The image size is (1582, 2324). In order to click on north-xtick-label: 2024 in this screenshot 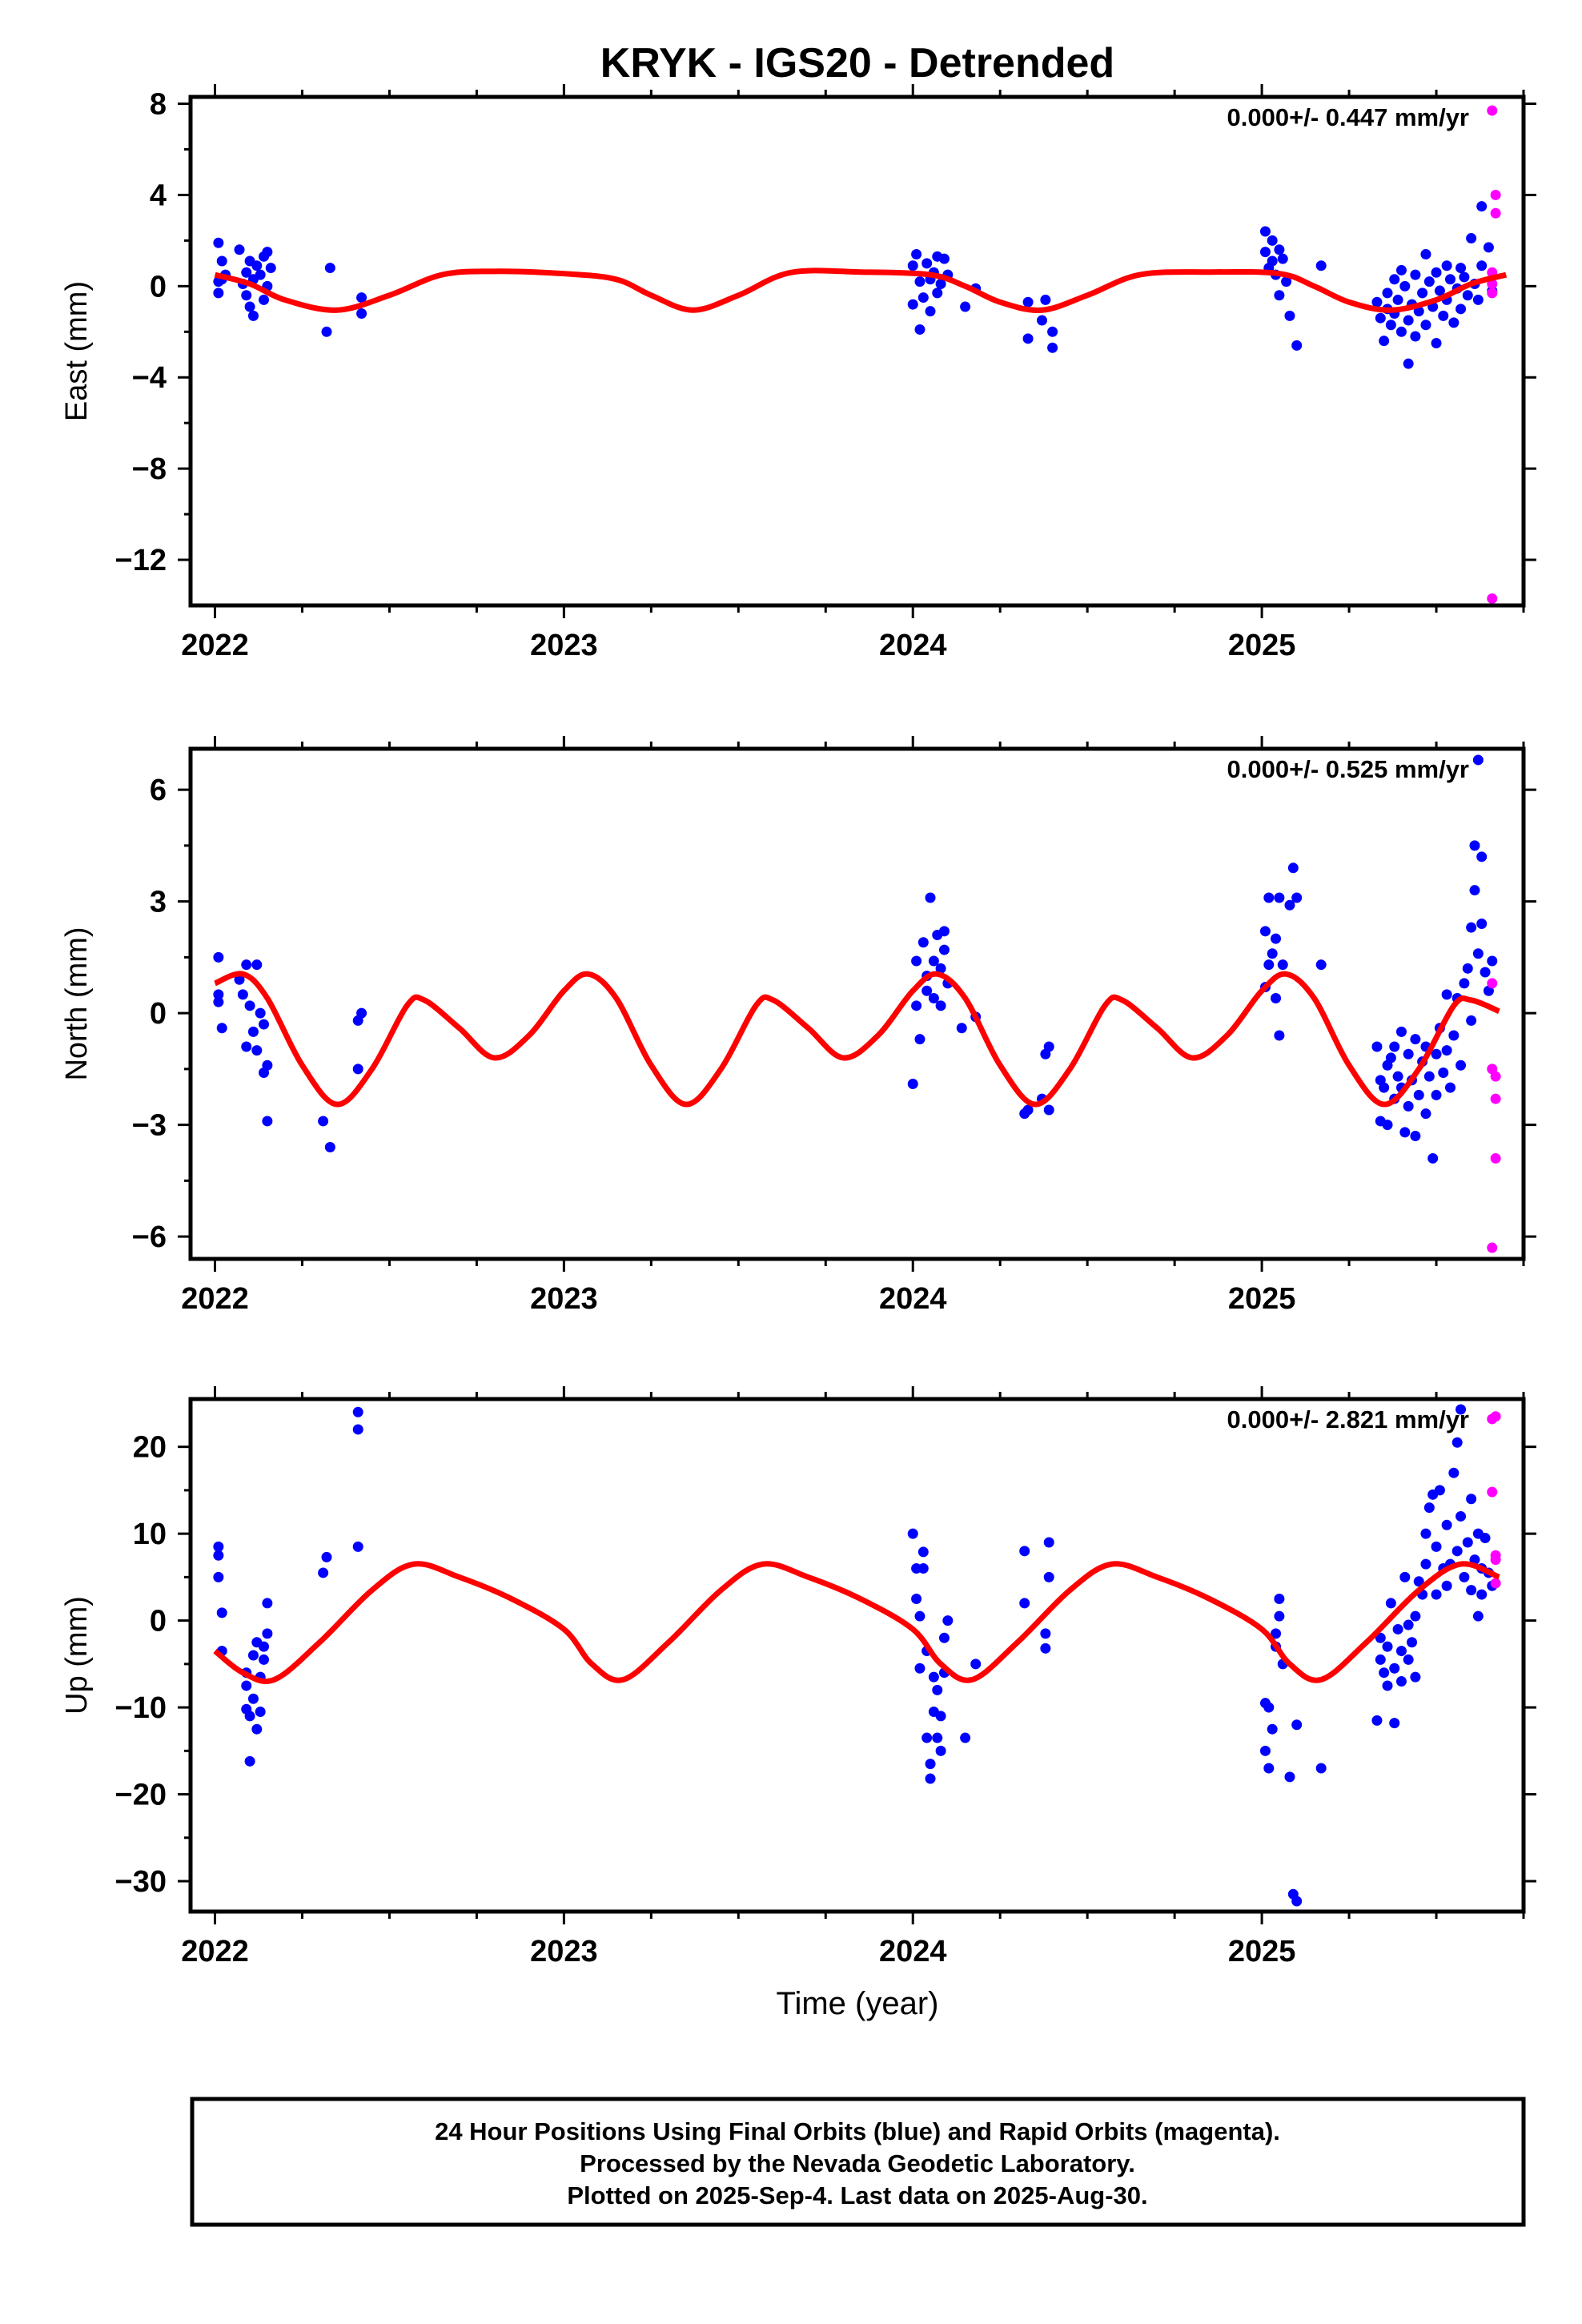, I will do `click(913, 1299)`.